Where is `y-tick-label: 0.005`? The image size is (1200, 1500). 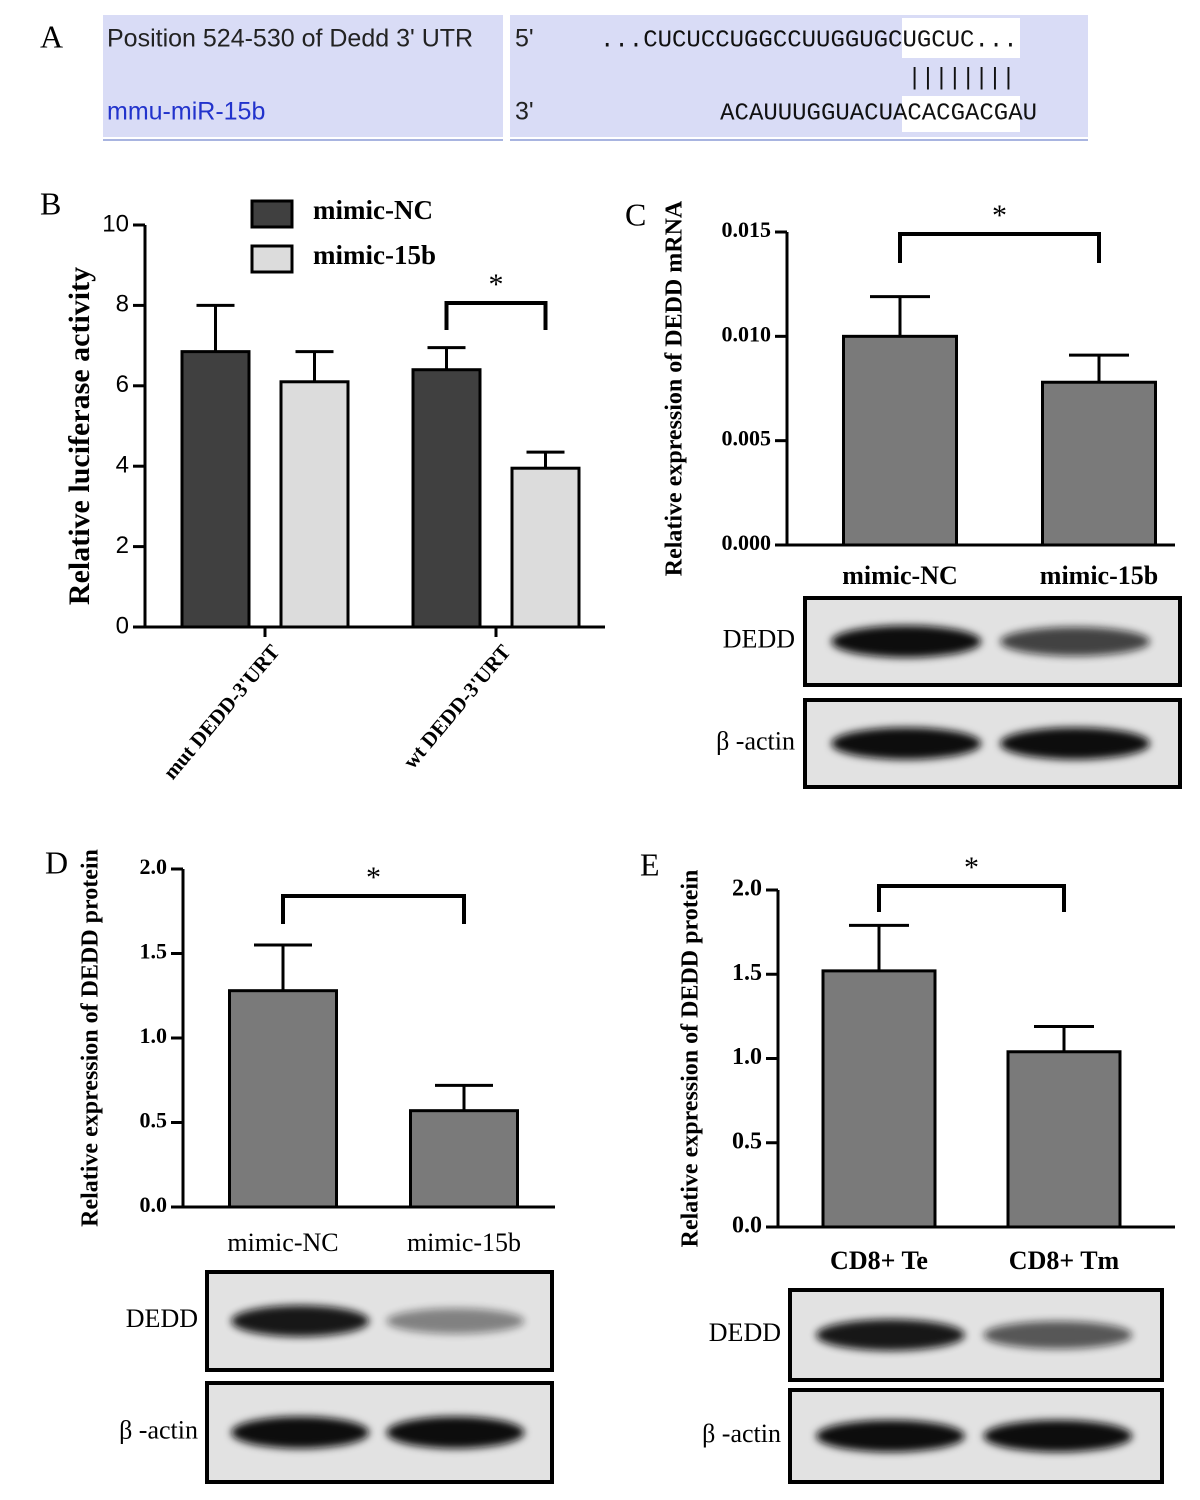
y-tick-label: 0.005 is located at coordinates (747, 438).